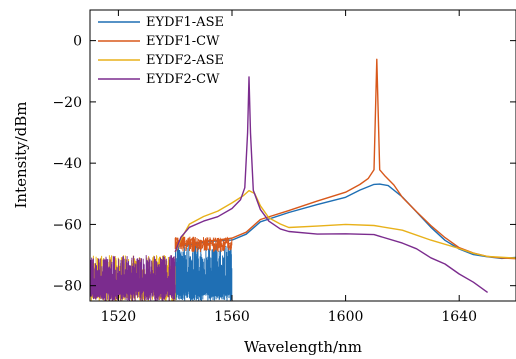 The image size is (516, 359). I want to click on y-tick-label: −80, so click(67, 287).